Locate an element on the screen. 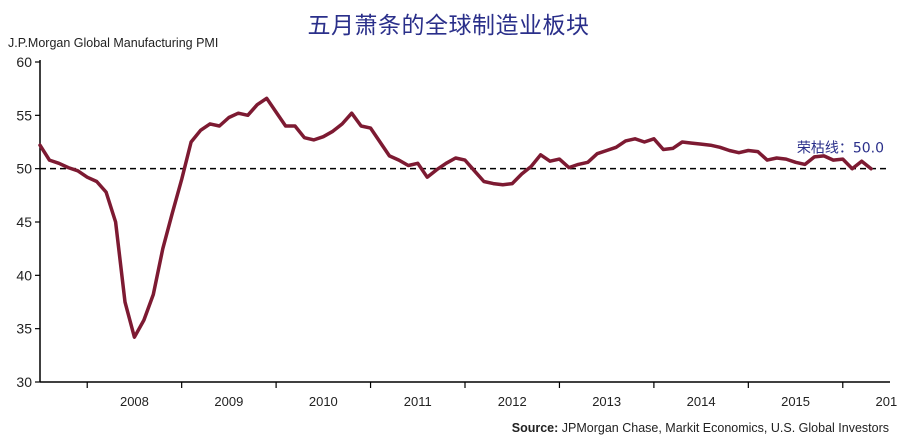 The height and width of the screenshot is (442, 897). y-tick-label: 45 is located at coordinates (24, 222).